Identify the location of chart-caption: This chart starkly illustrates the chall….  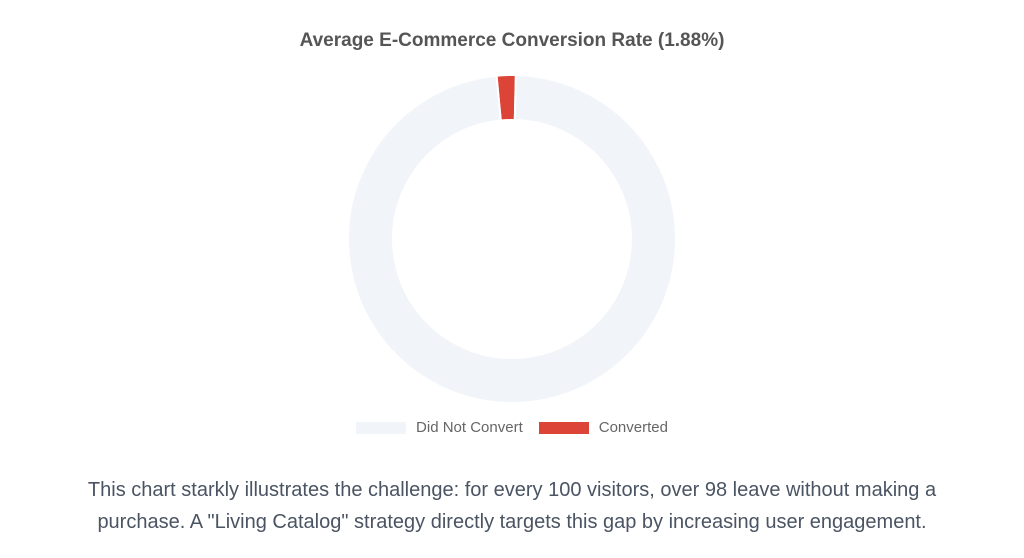
(512, 506).